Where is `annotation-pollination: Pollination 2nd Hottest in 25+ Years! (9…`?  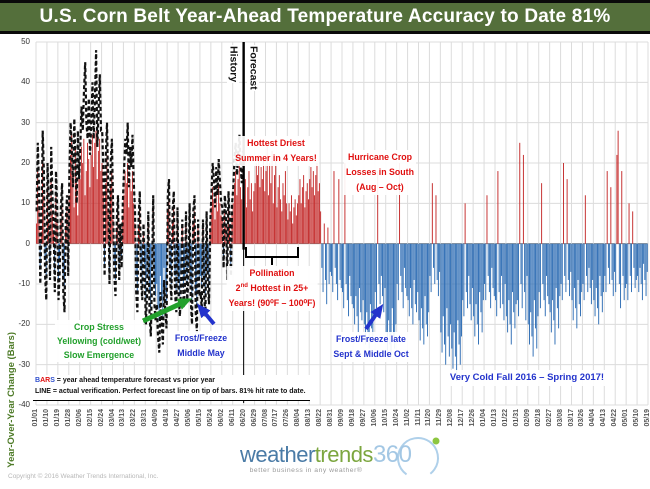 annotation-pollination: Pollination 2nd Hottest in 25+ Years! (9… is located at coordinates (272, 288).